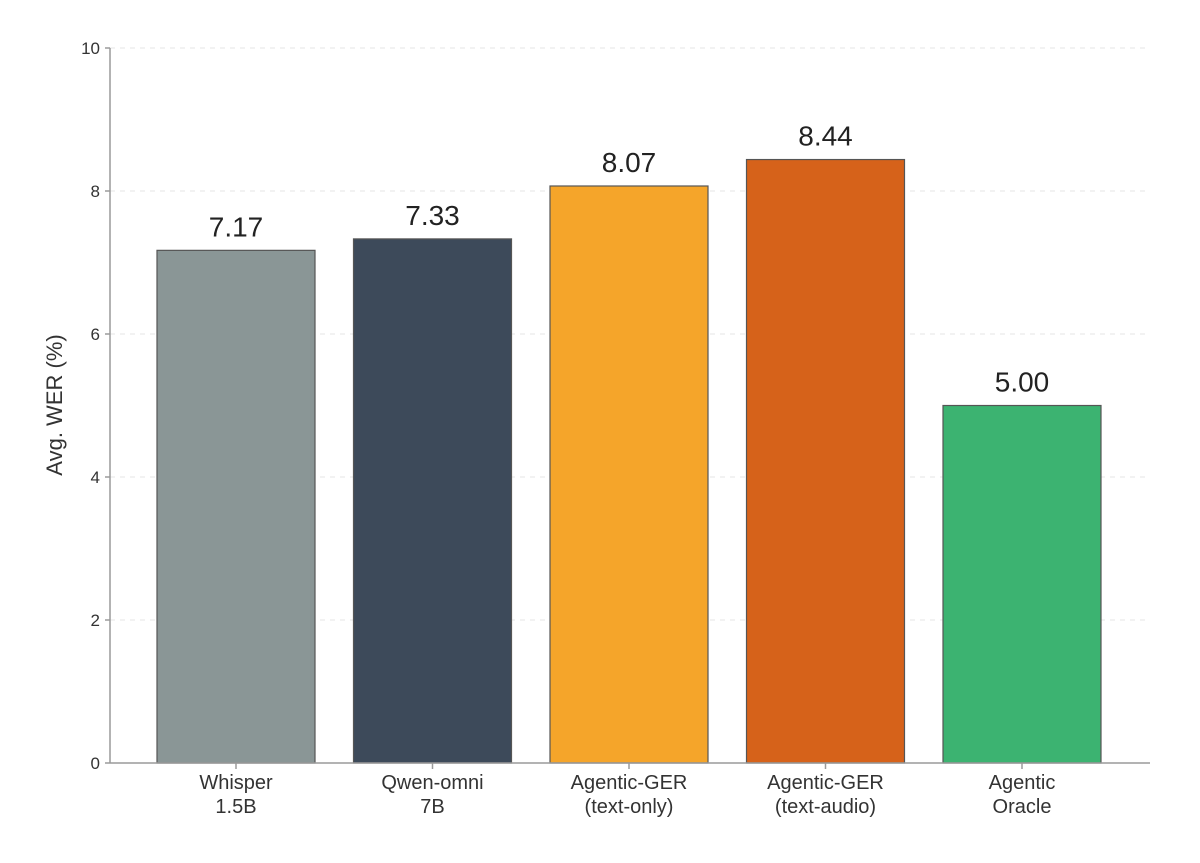 The width and height of the screenshot is (1200, 863). Describe the element at coordinates (629, 807) in the screenshot. I see `x-tick-label: (text-only)` at that location.